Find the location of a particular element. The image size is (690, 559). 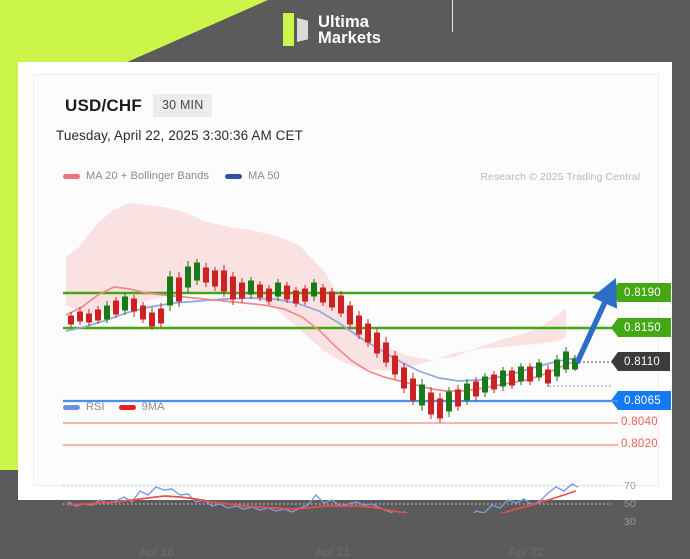

price-label-support-1: 0.8040 is located at coordinates (639, 422).